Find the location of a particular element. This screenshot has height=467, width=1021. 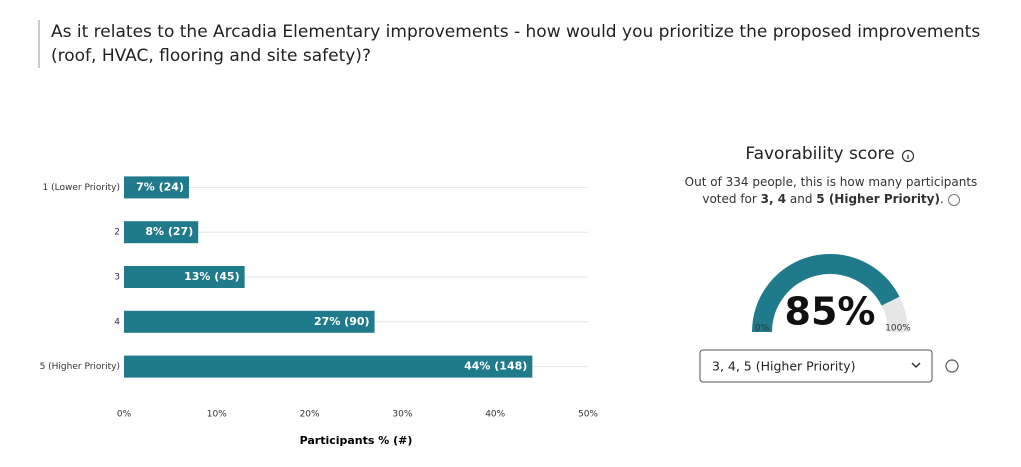

dropdown-value: 3, 4, 5 (Higher Priority) is located at coordinates (784, 366).